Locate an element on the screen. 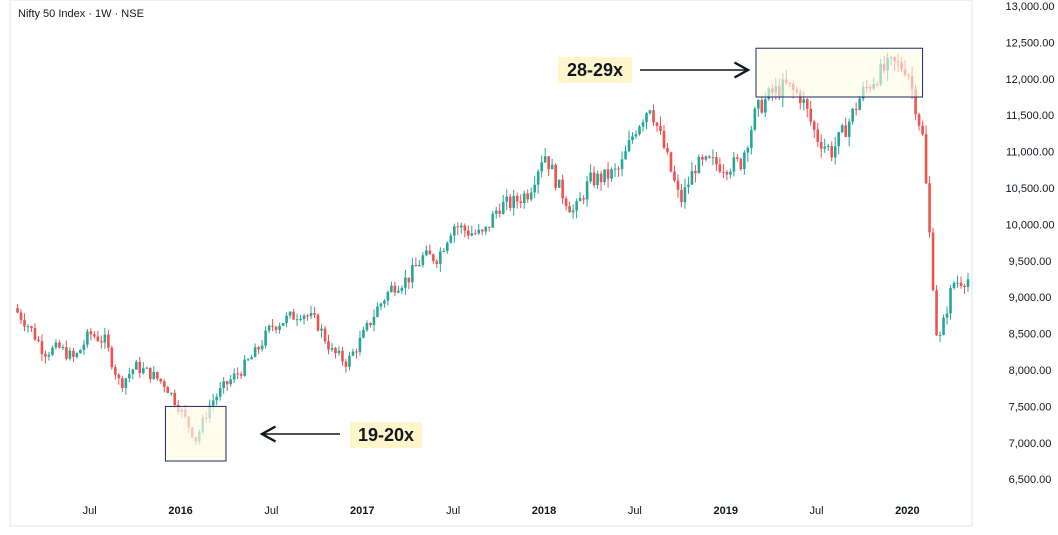  y-tick-label: 7,000.00 is located at coordinates (1030, 444).